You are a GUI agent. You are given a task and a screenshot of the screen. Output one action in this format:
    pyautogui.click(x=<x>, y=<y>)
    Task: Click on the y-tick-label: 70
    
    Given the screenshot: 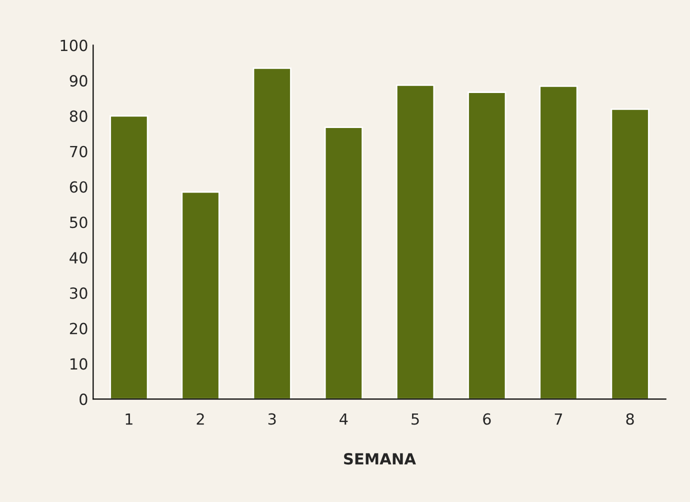 What is the action you would take?
    pyautogui.click(x=79, y=152)
    